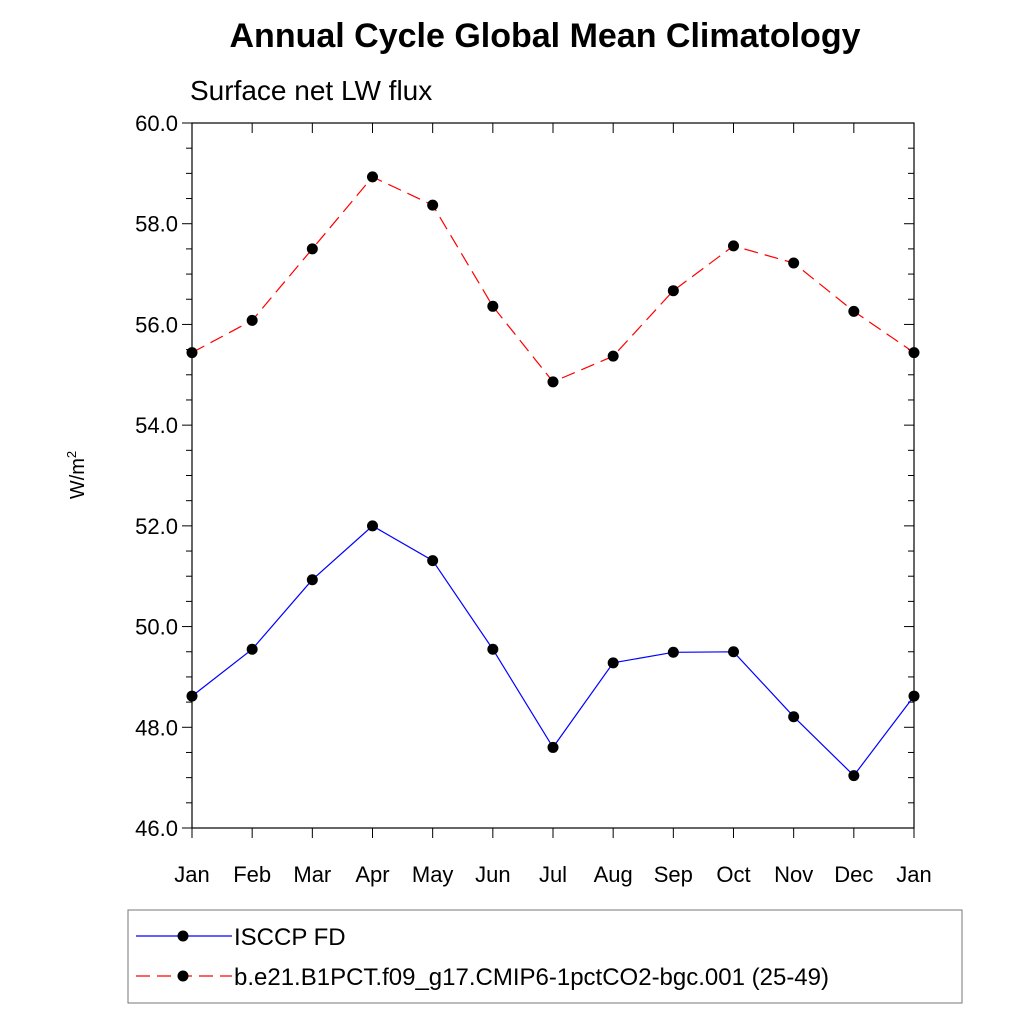 The height and width of the screenshot is (1024, 1024). I want to click on x-tick-label: Feb, so click(252, 874).